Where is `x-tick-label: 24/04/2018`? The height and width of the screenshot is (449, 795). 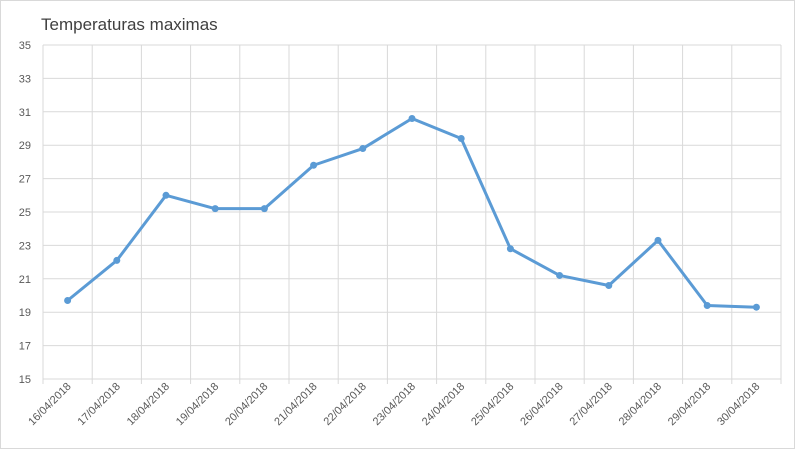
x-tick-label: 24/04/2018 is located at coordinates (443, 404).